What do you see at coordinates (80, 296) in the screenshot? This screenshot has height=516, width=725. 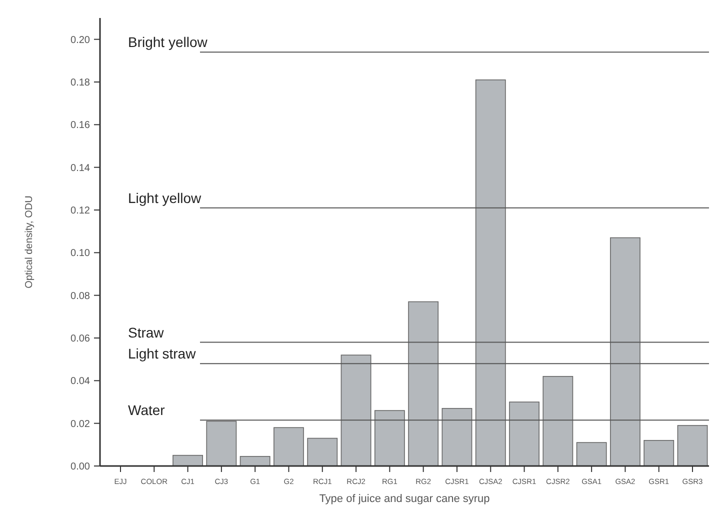 I see `y-tick-label: 0.08` at bounding box center [80, 296].